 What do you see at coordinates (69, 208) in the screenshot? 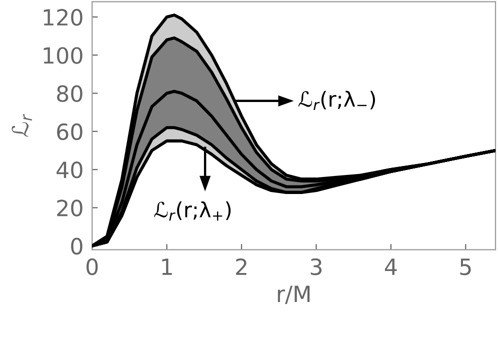
I see `y-tick-label: 20` at bounding box center [69, 208].